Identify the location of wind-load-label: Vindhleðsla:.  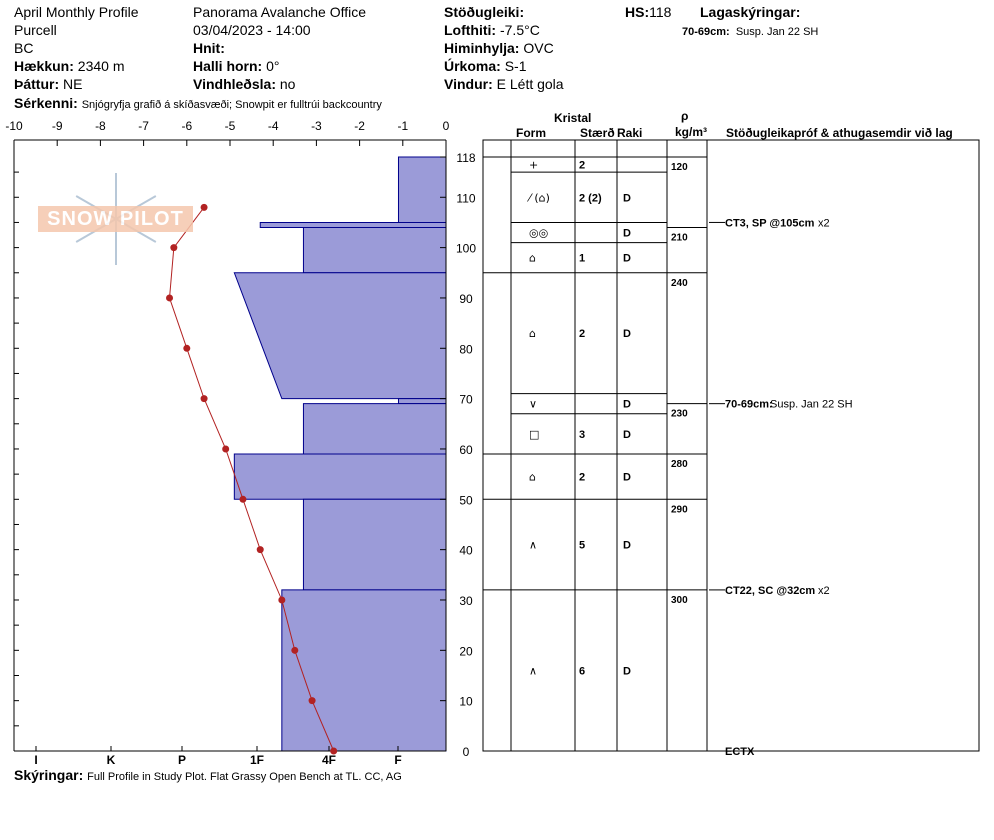
(234, 84).